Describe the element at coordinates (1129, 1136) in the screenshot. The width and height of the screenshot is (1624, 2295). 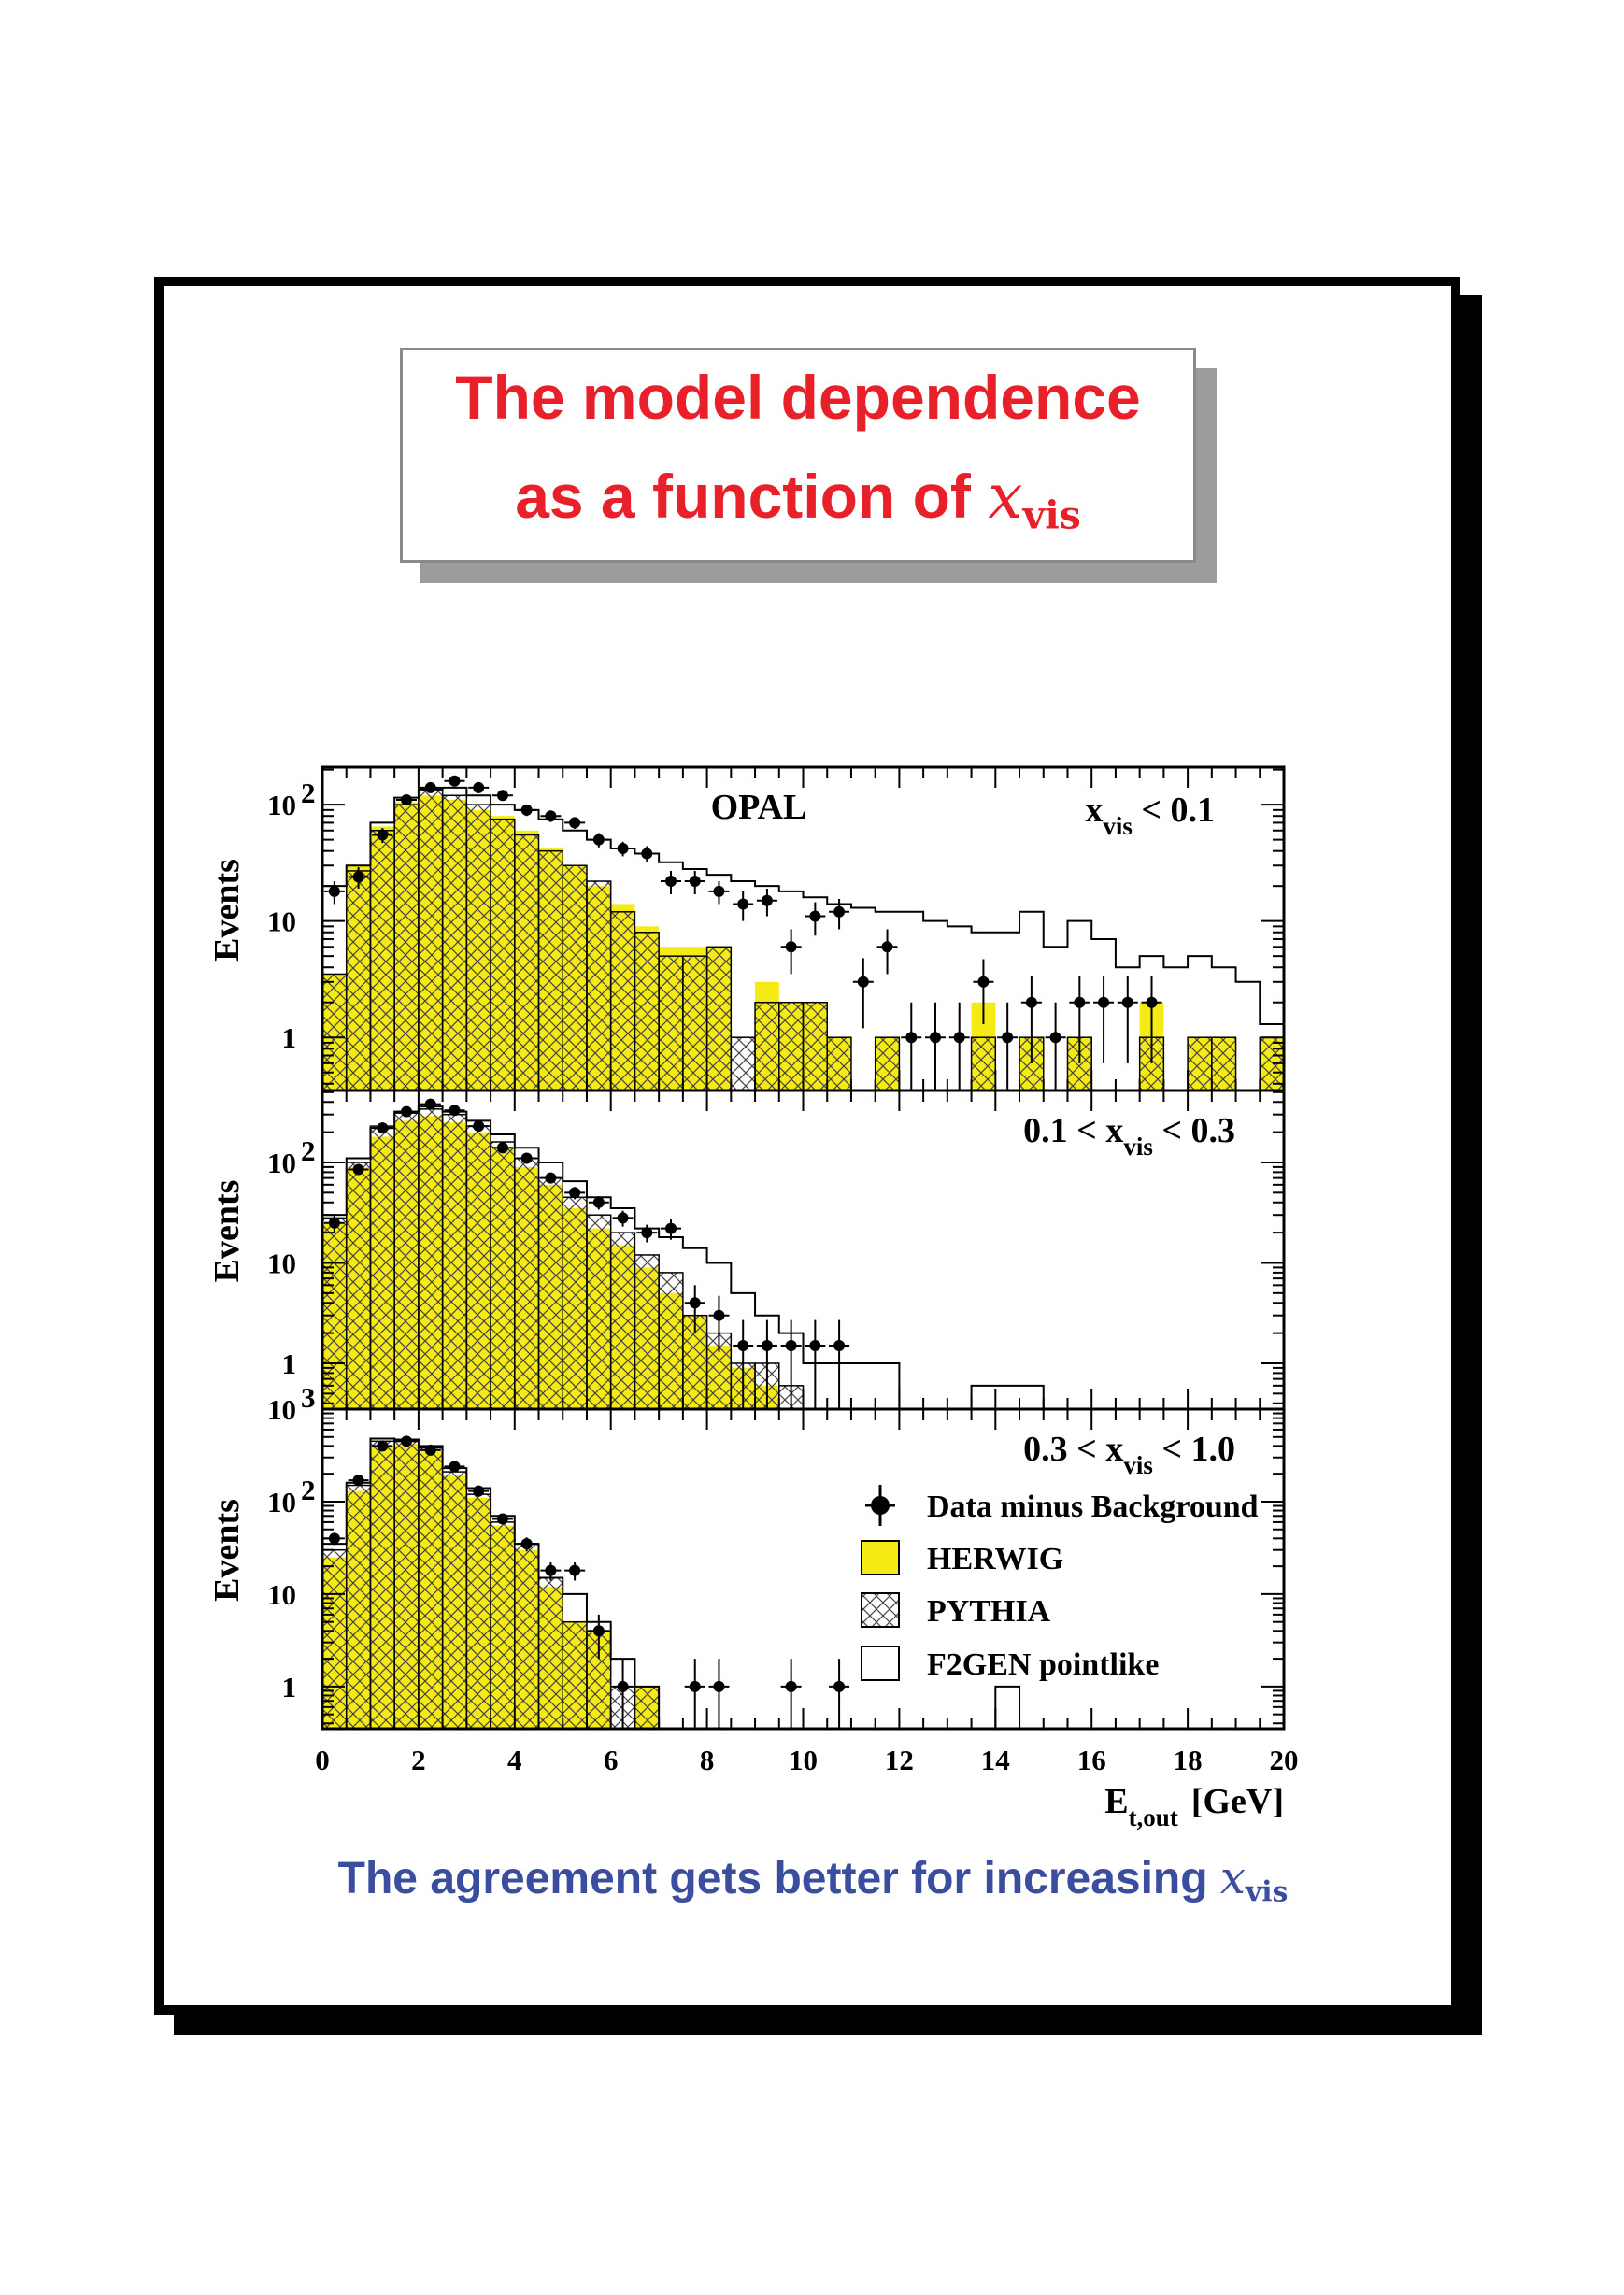
I see `panel-label: 0.1 < xvis < 0.3` at that location.